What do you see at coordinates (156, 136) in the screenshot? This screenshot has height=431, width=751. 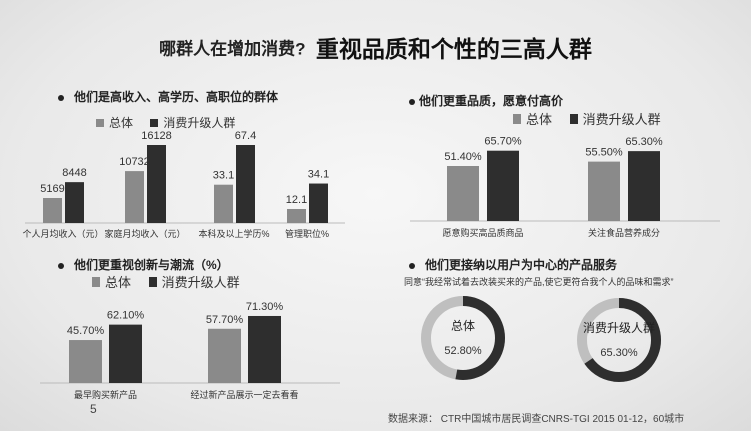 I see `value-label-upgrade: 16128` at bounding box center [156, 136].